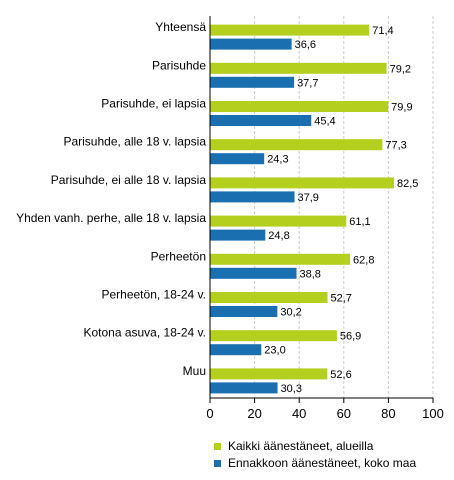 This screenshot has height=480, width=454. What do you see at coordinates (307, 83) in the screenshot?
I see `data-label: 37,7` at bounding box center [307, 83].